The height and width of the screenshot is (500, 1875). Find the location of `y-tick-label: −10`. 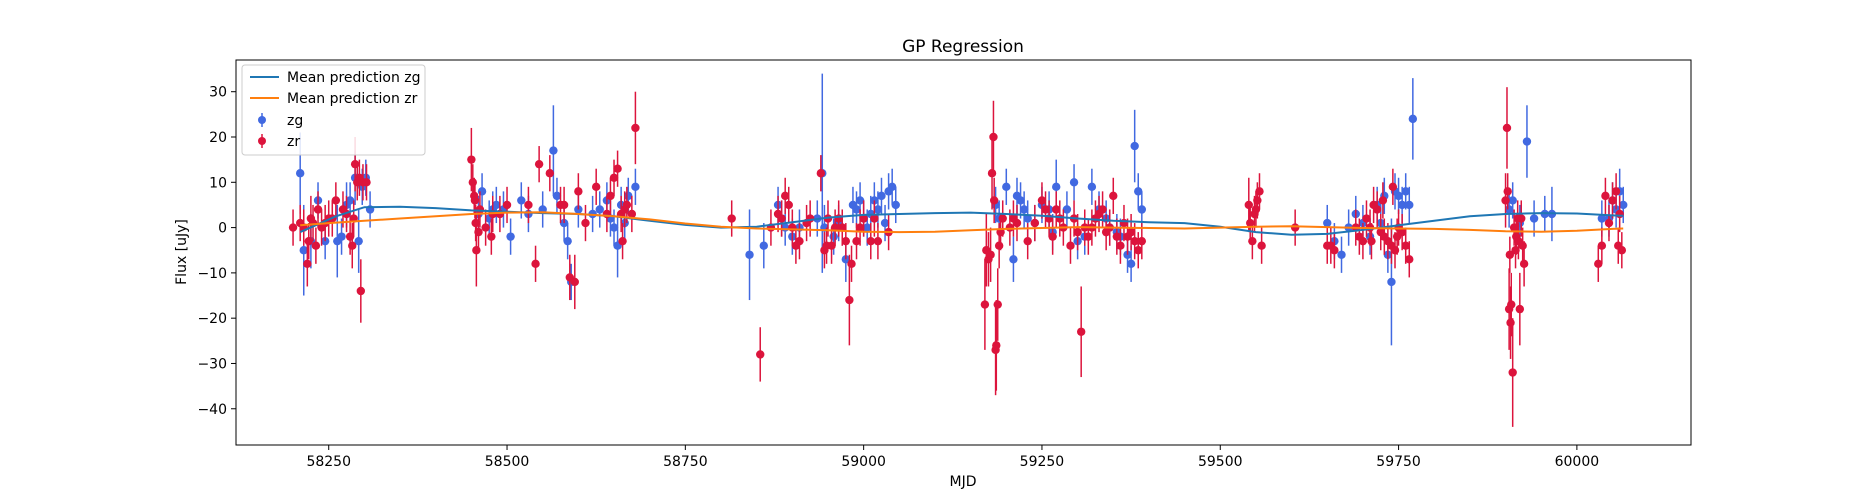

y-tick-label: −10 is located at coordinates (212, 274).